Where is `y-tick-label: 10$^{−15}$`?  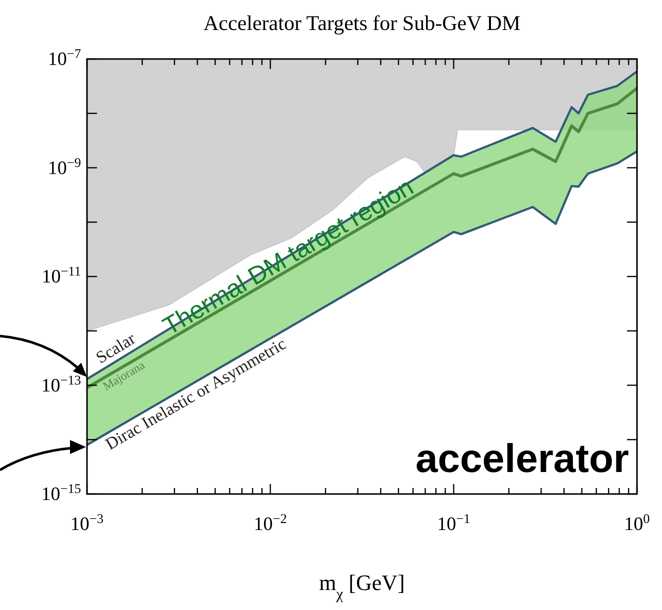 y-tick-label: 10$^{−15}$ is located at coordinates (61, 492).